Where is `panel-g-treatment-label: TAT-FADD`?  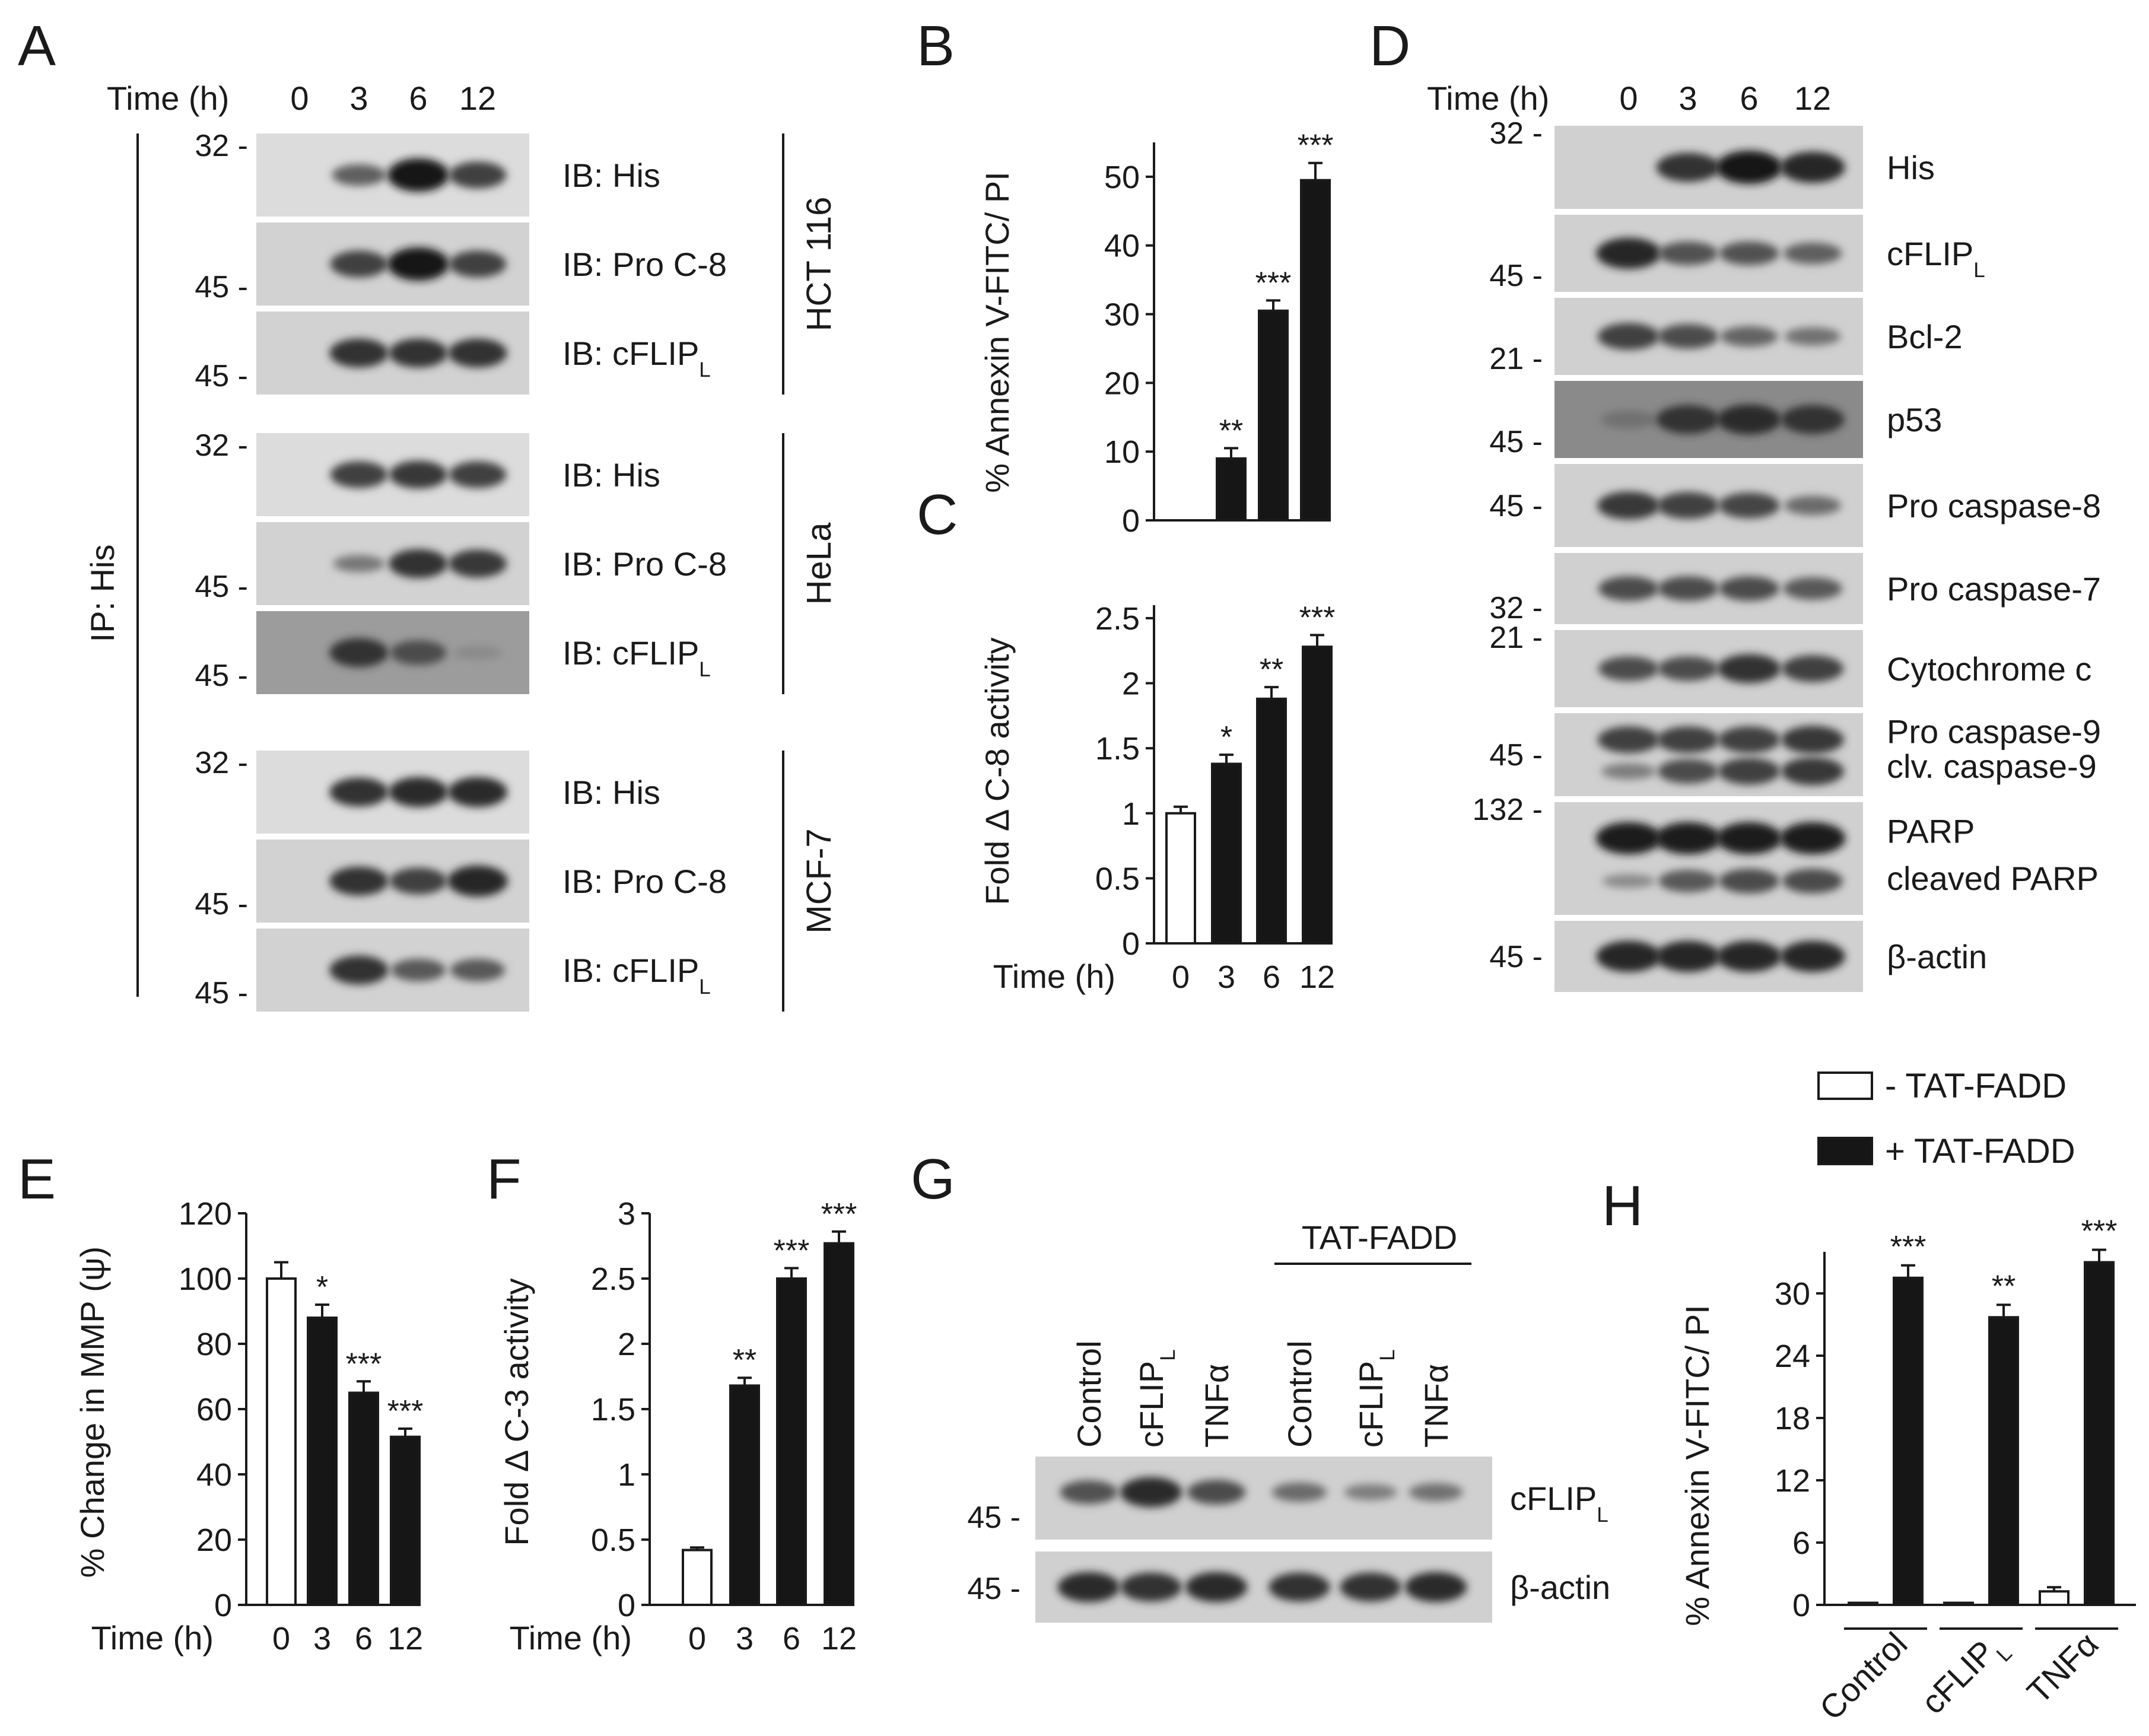 panel-g-treatment-label: TAT-FADD is located at coordinates (1380, 1237).